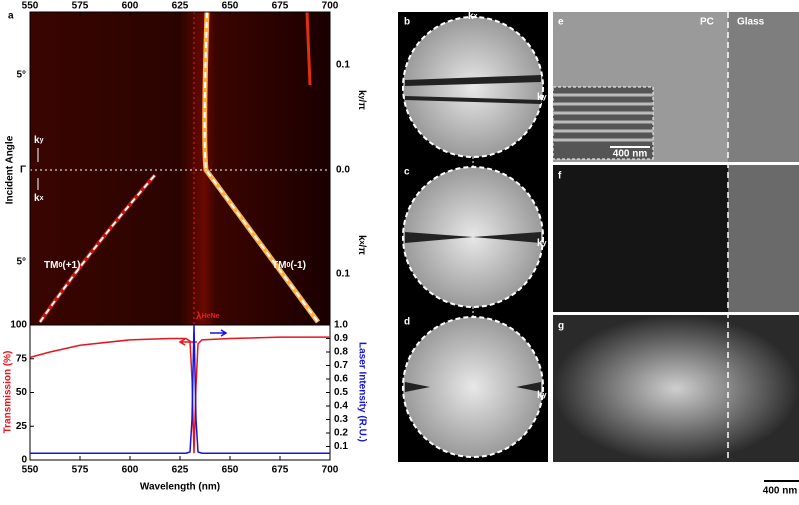 The image size is (799, 505). I want to click on top-tick-label: 600, so click(130, 6).